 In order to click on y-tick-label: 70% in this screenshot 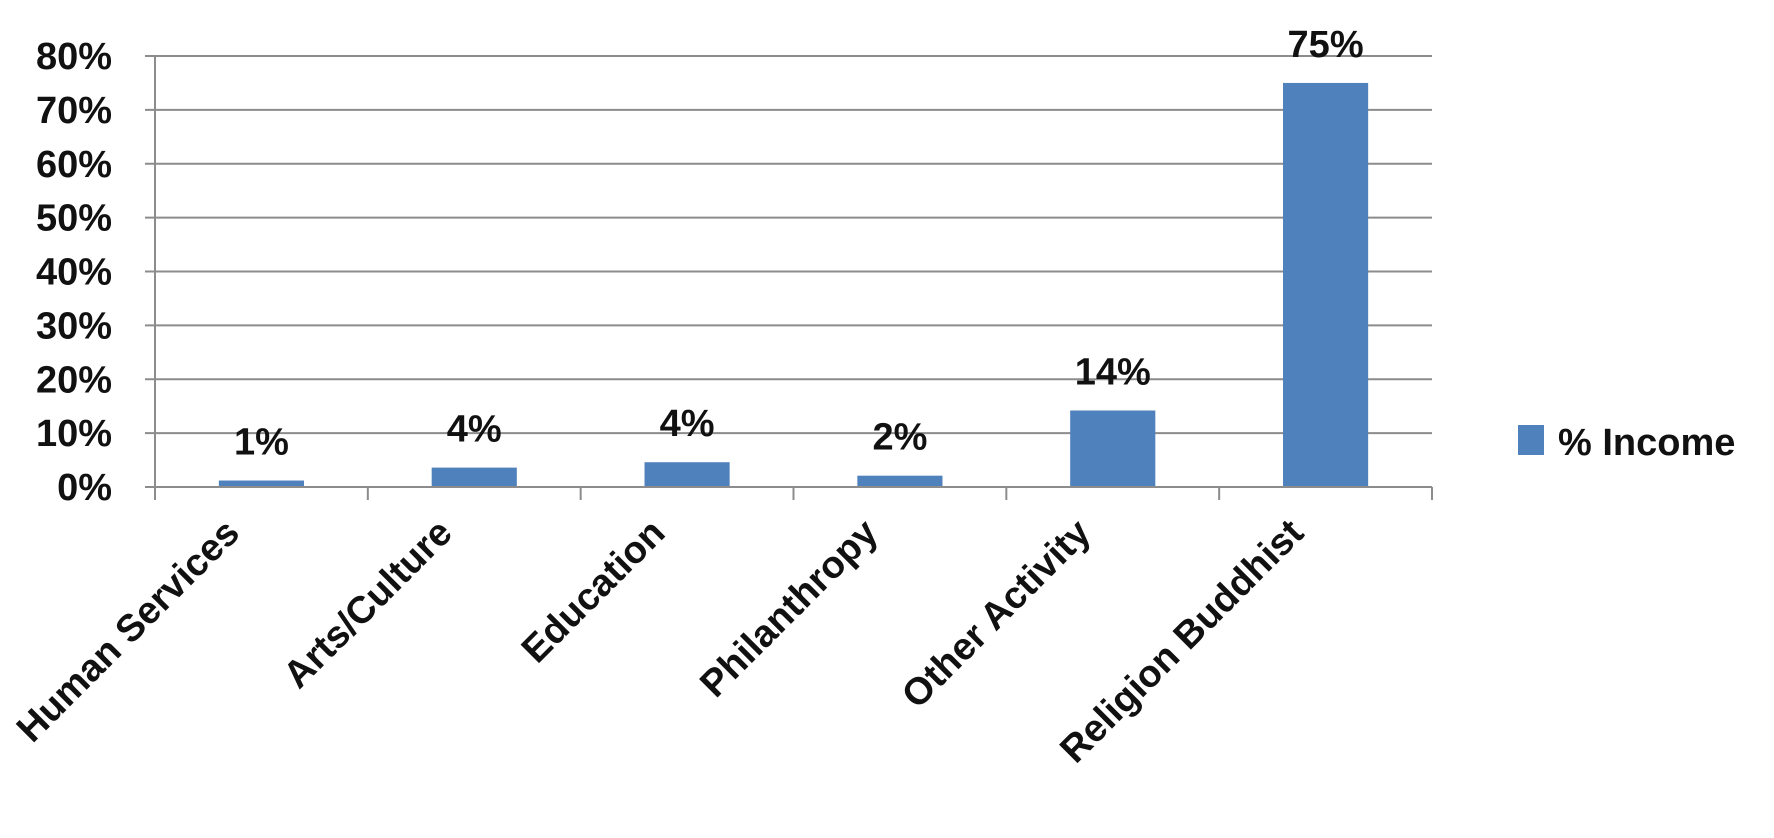, I will do `click(74, 111)`.